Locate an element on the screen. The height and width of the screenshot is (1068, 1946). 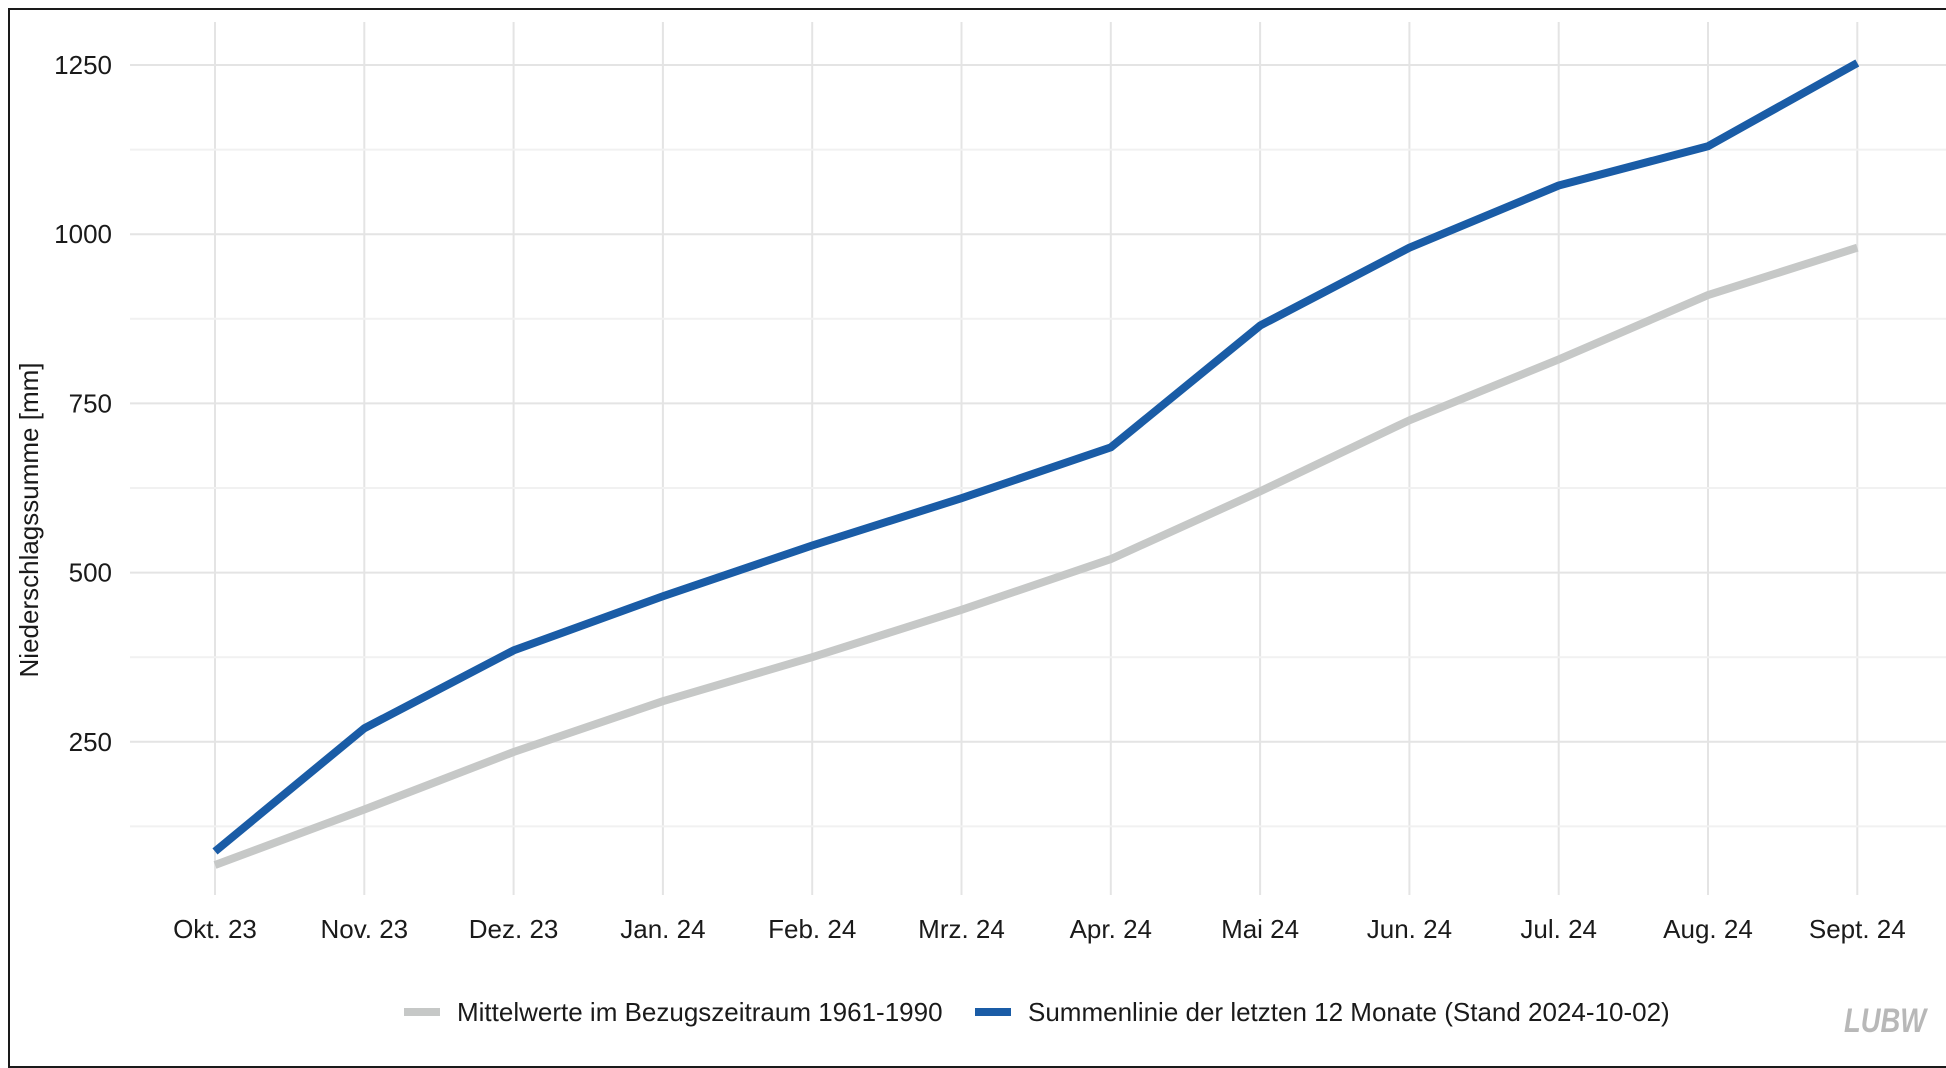
y-tick-label: 500 is located at coordinates (90, 573).